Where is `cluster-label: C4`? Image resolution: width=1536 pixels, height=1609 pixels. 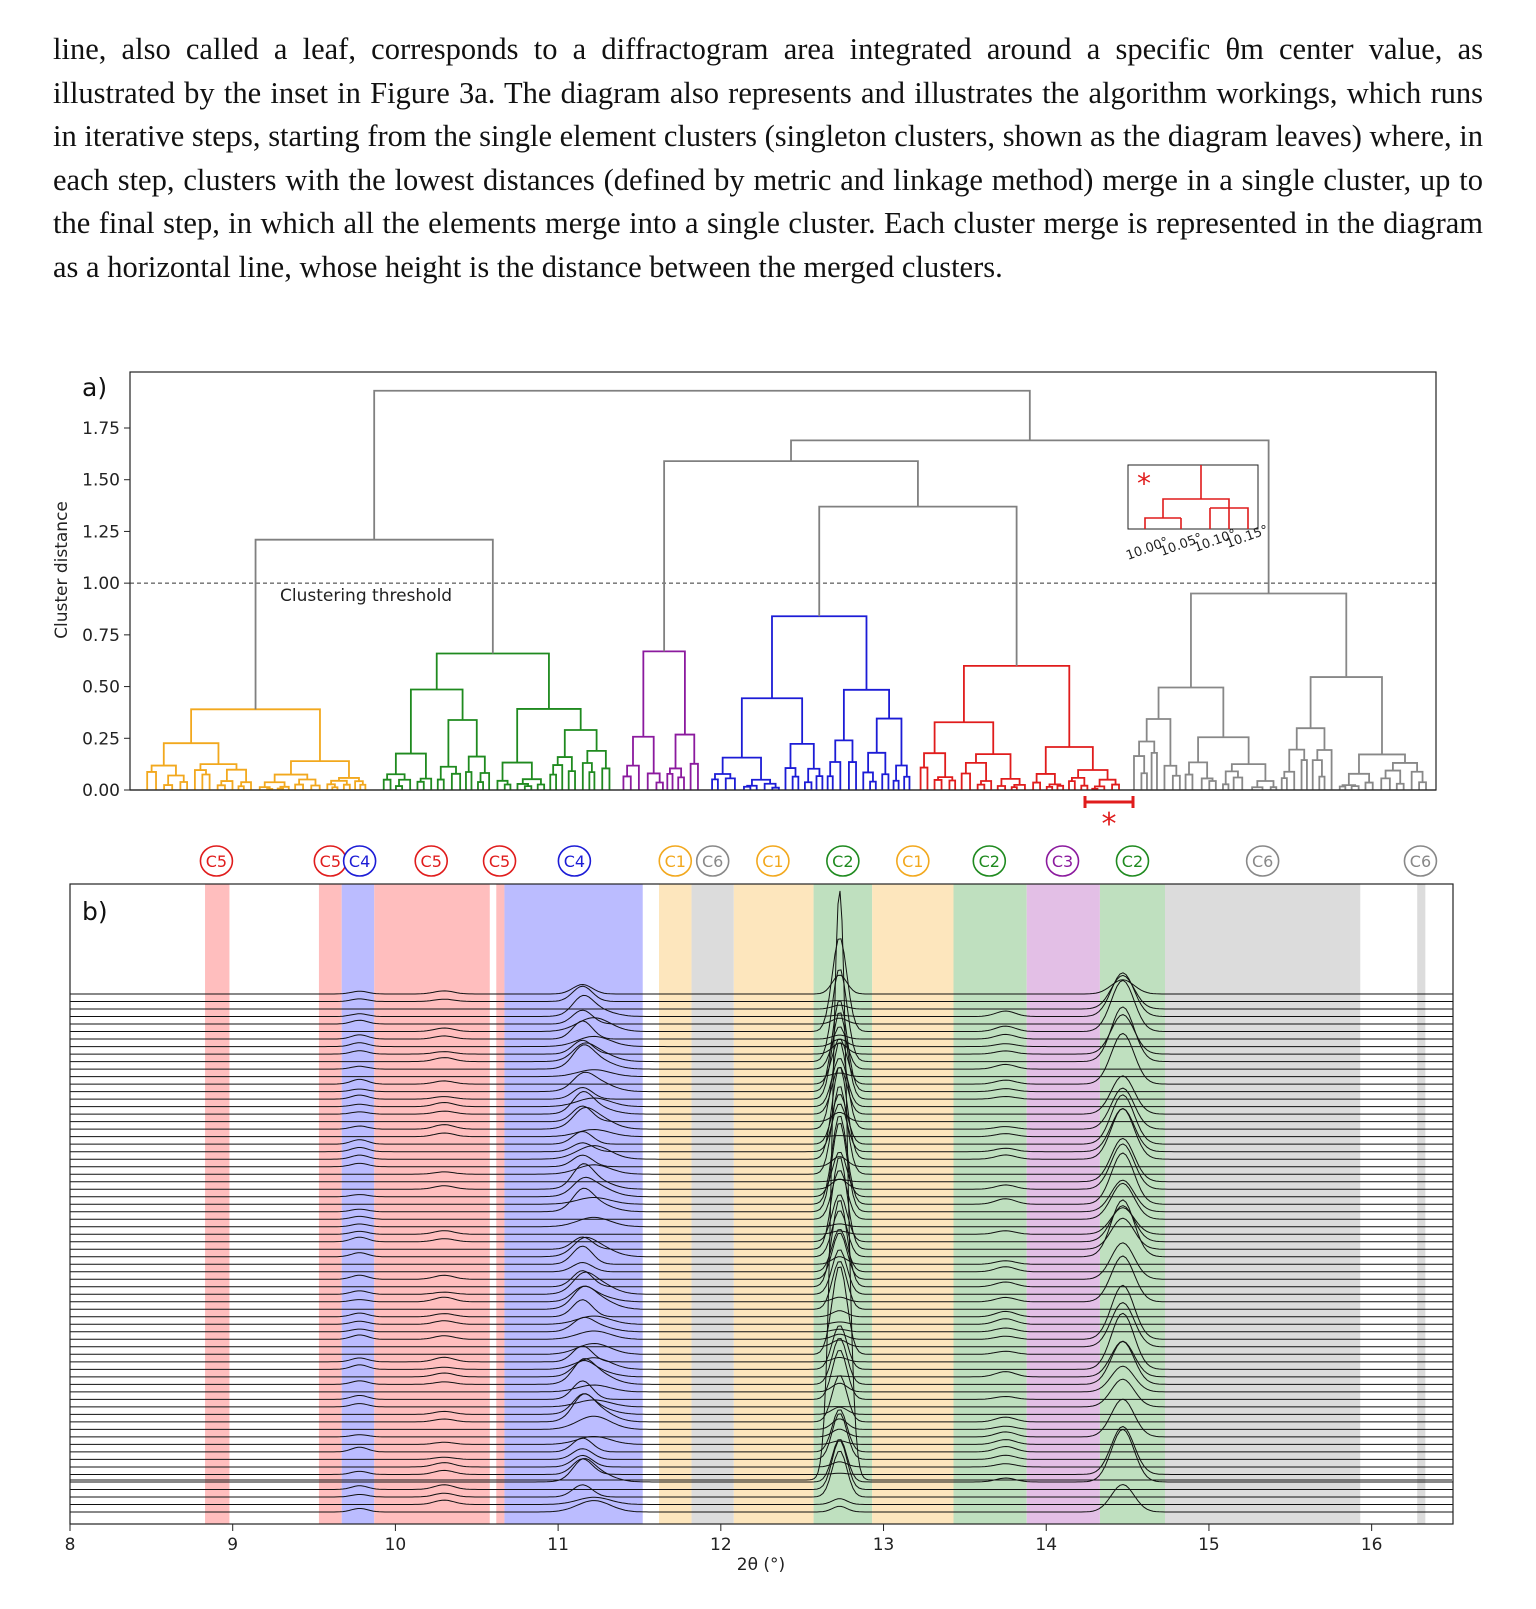
cluster-label: C4 is located at coordinates (574, 861).